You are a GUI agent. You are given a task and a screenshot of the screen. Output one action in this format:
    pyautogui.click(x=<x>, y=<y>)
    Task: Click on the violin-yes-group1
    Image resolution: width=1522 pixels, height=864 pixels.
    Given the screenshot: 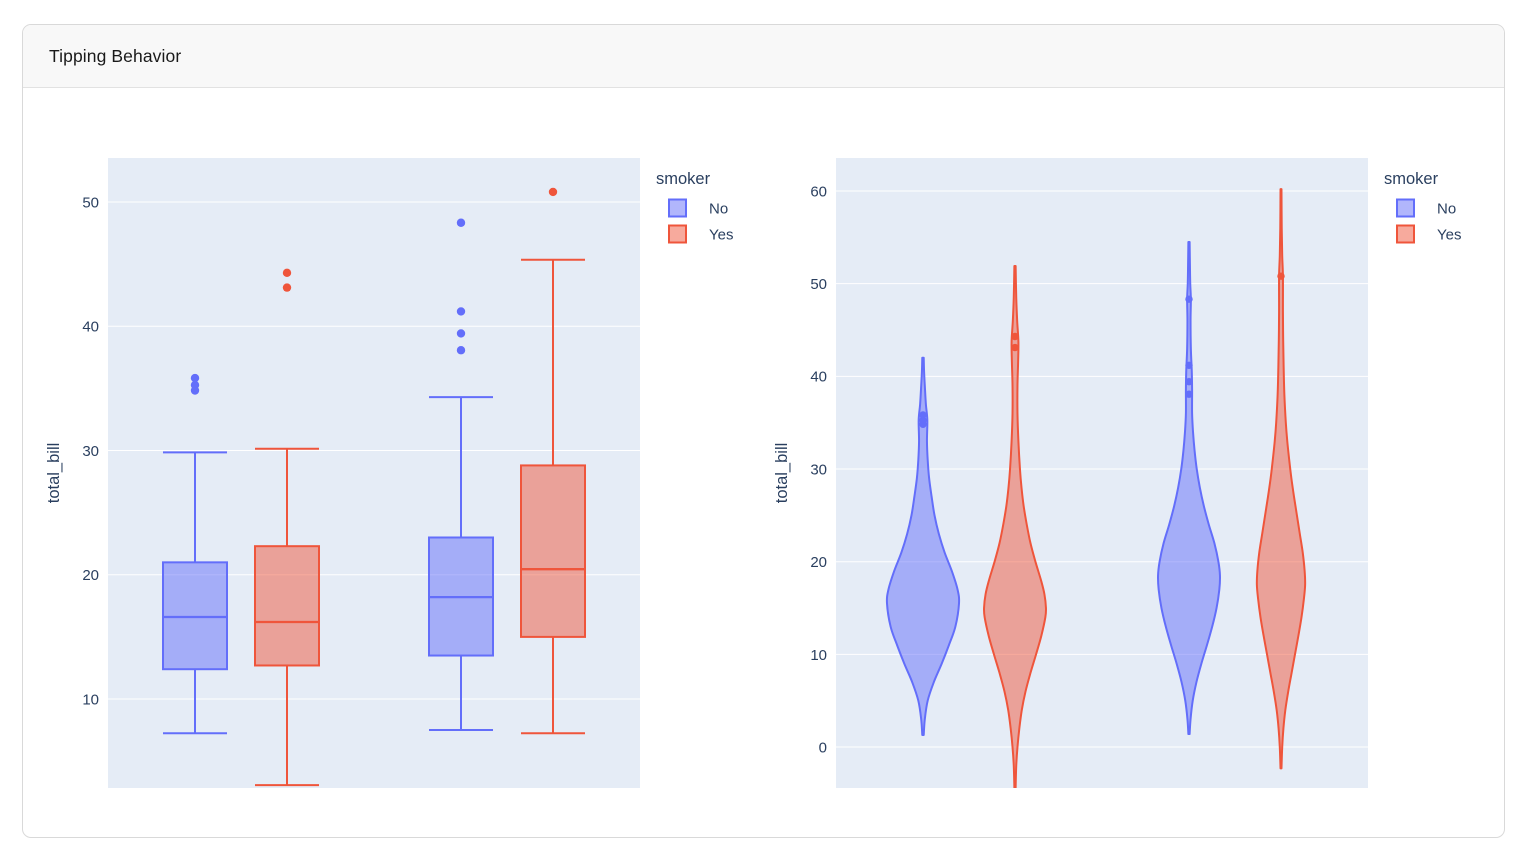 What is the action you would take?
    pyautogui.click(x=1015, y=526)
    